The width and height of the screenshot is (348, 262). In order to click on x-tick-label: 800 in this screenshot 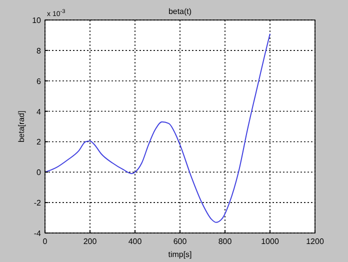, I will do `click(225, 241)`.